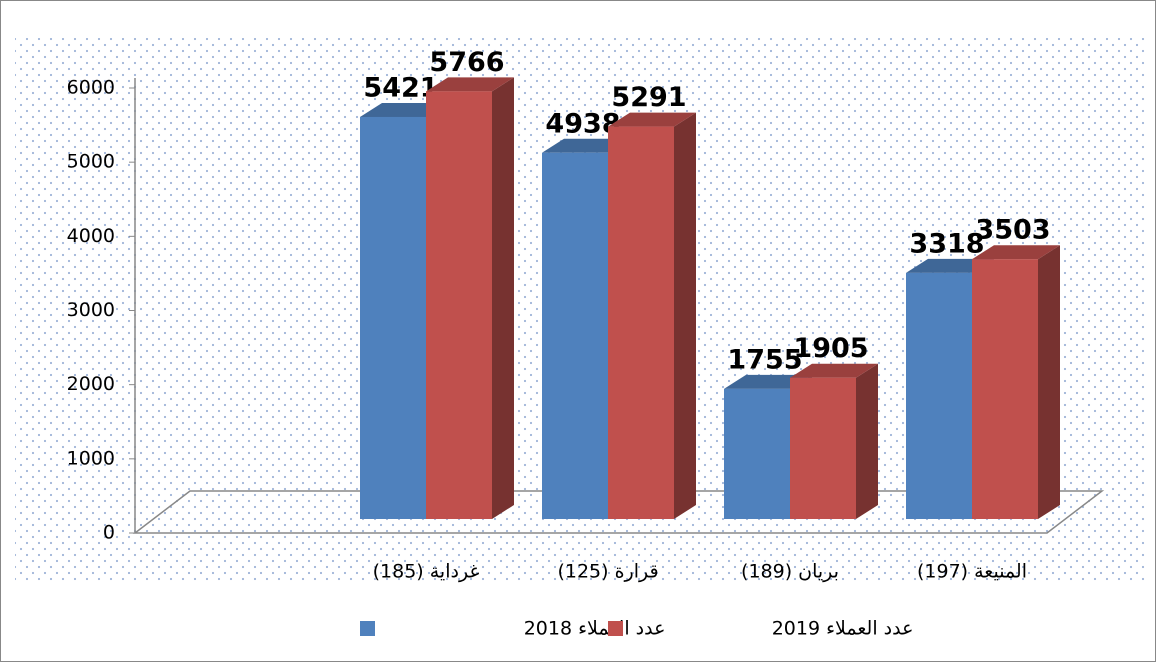 This screenshot has width=1156, height=662. I want to click on legend-label: عدد العملاء 2018, so click(595, 629).